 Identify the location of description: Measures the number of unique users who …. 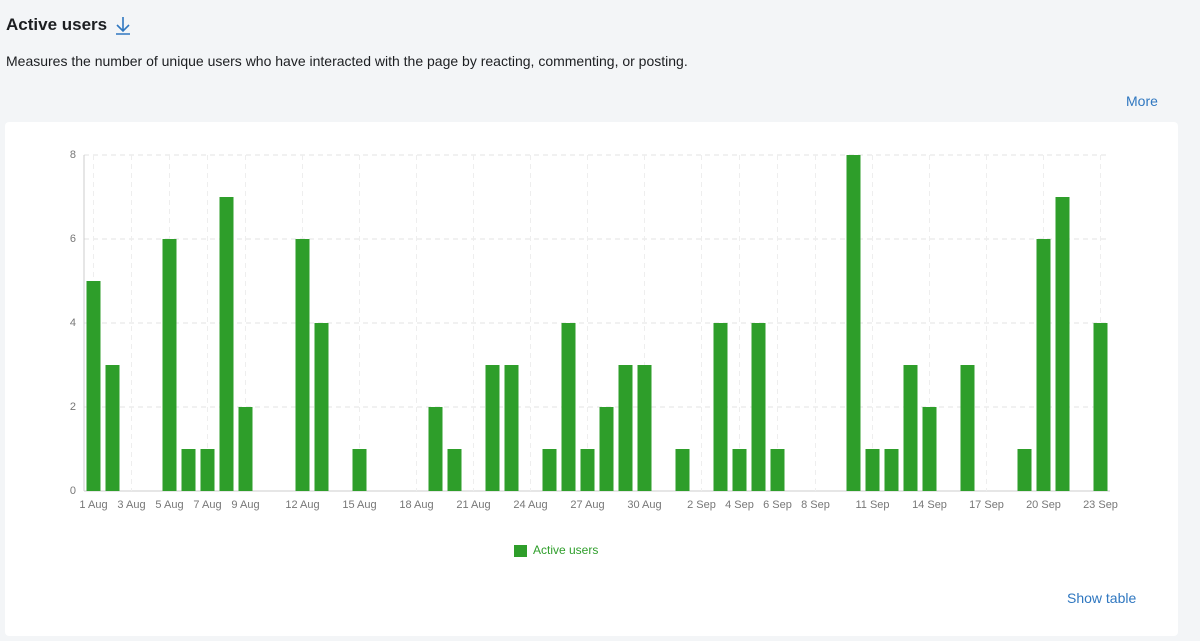
(347, 61).